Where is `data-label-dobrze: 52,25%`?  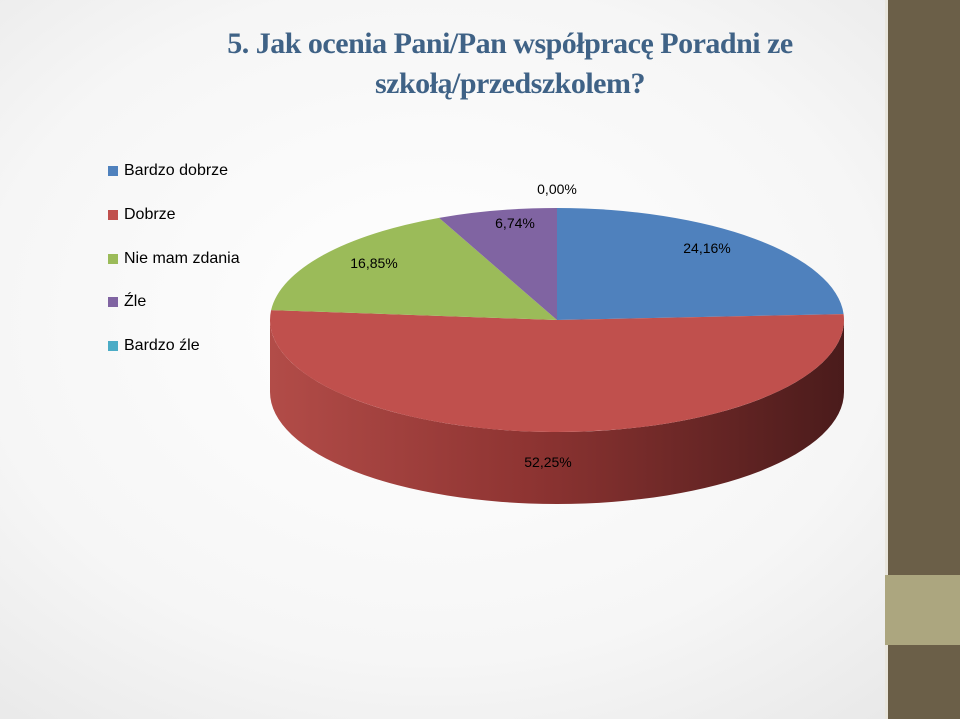 data-label-dobrze: 52,25% is located at coordinates (547, 462).